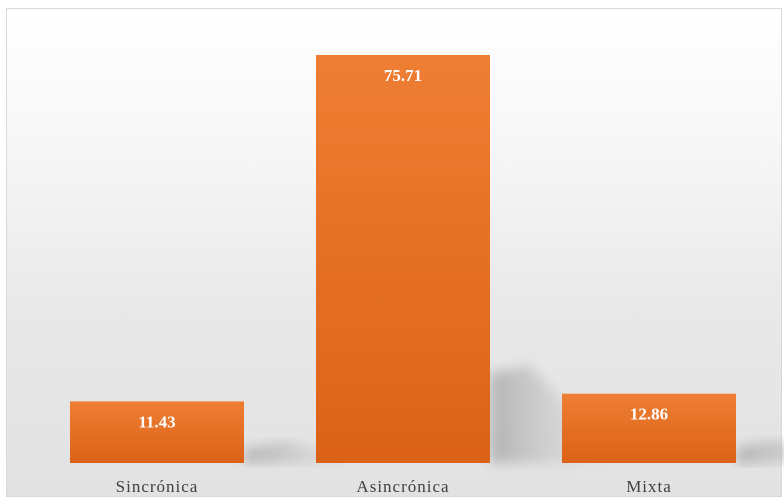 The image size is (784, 499). I want to click on data-label: 11.43, so click(156, 421).